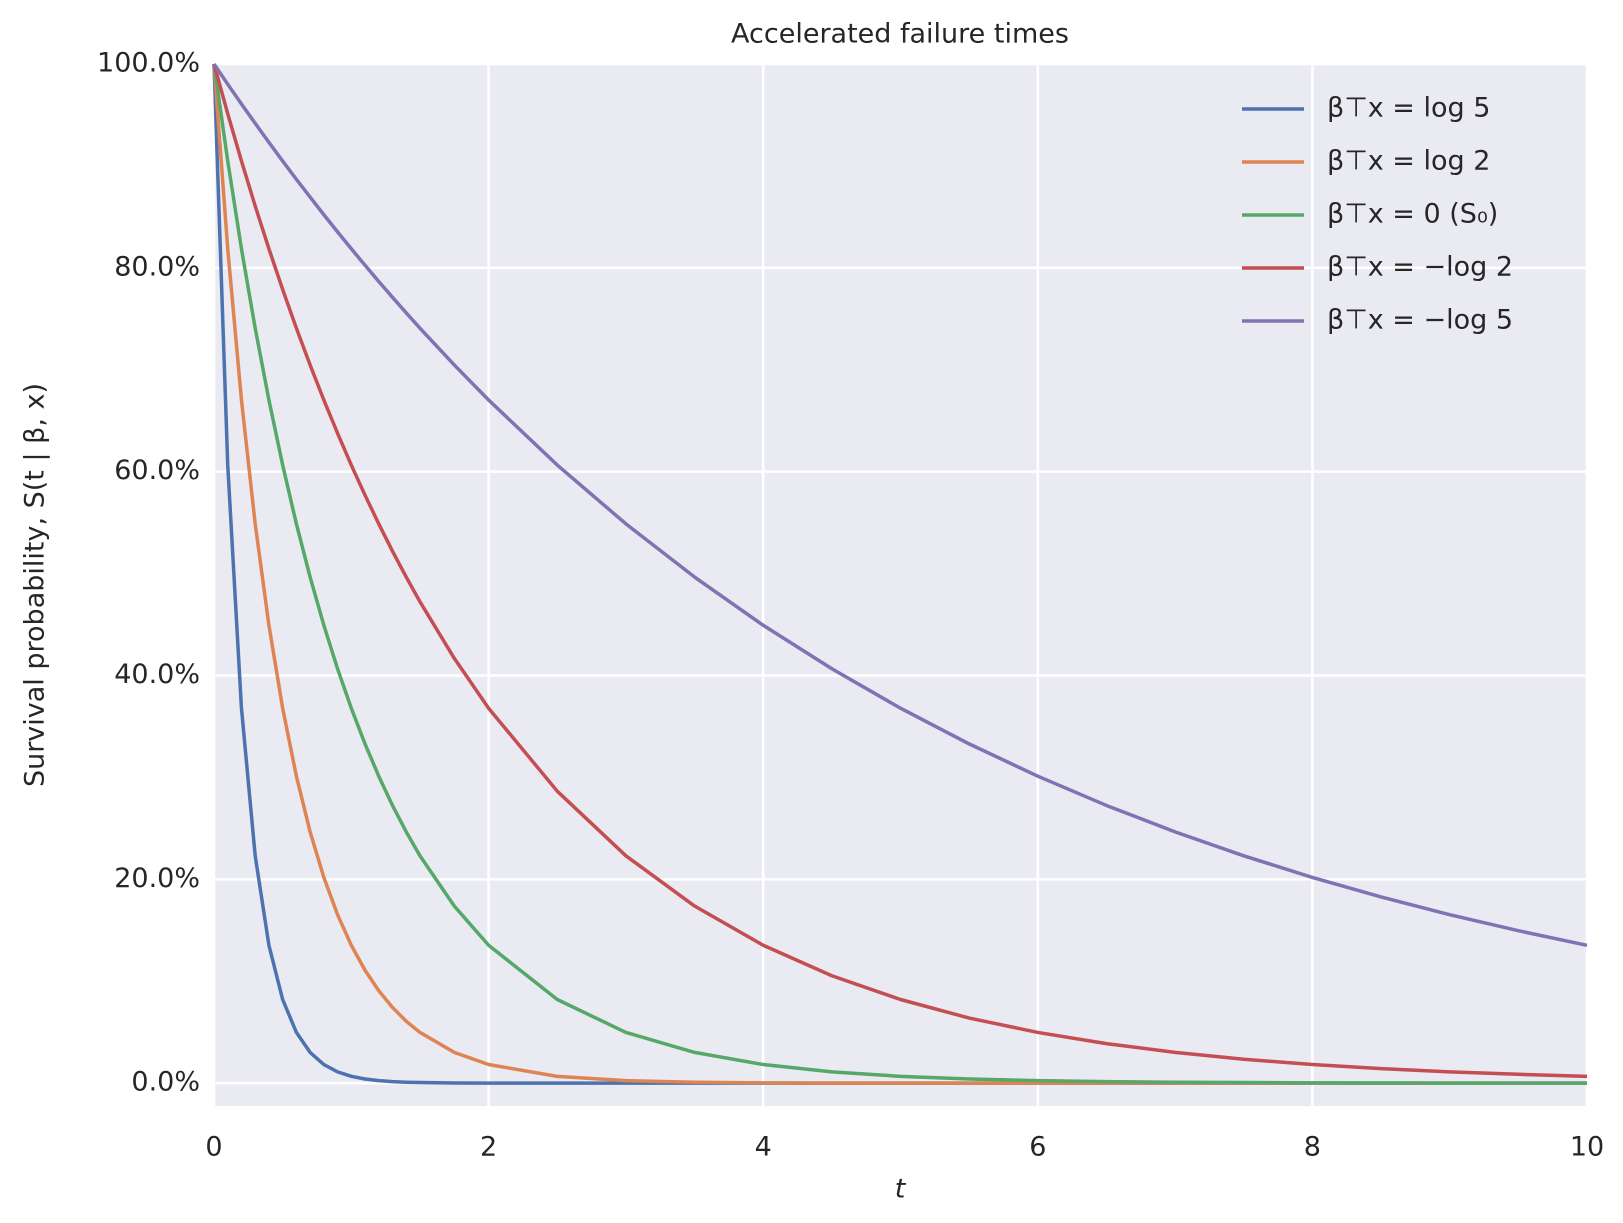 The image size is (1623, 1223). I want to click on y-tick-label: 0.0%, so click(165, 1082).